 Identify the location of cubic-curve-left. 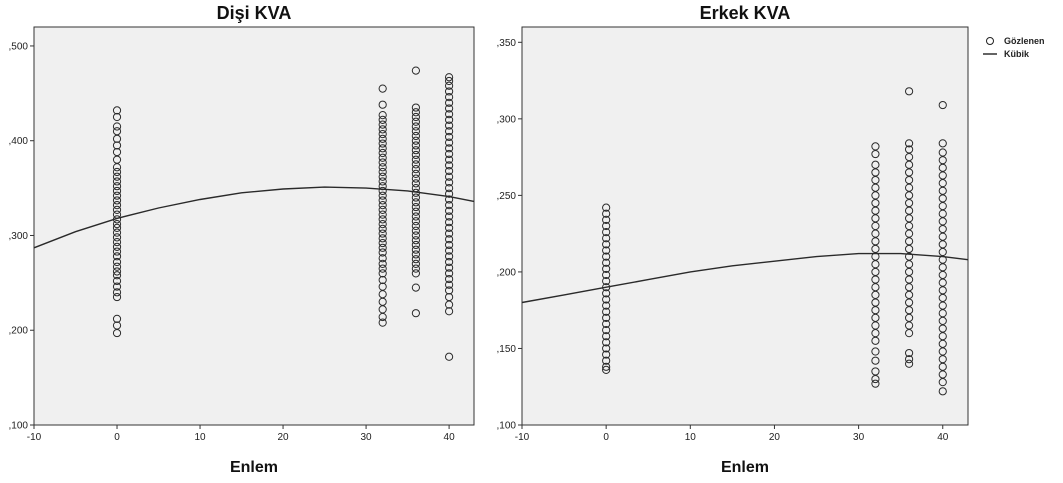
(254, 217).